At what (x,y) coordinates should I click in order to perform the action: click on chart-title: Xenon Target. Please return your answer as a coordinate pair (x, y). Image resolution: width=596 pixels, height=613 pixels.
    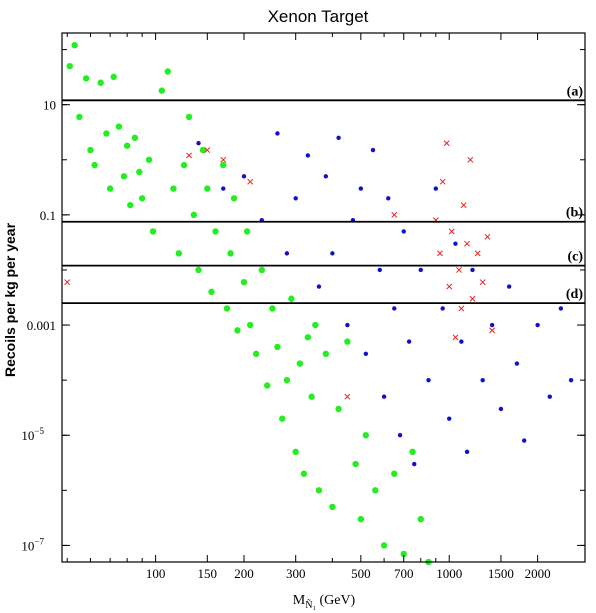
    Looking at the image, I should click on (318, 16).